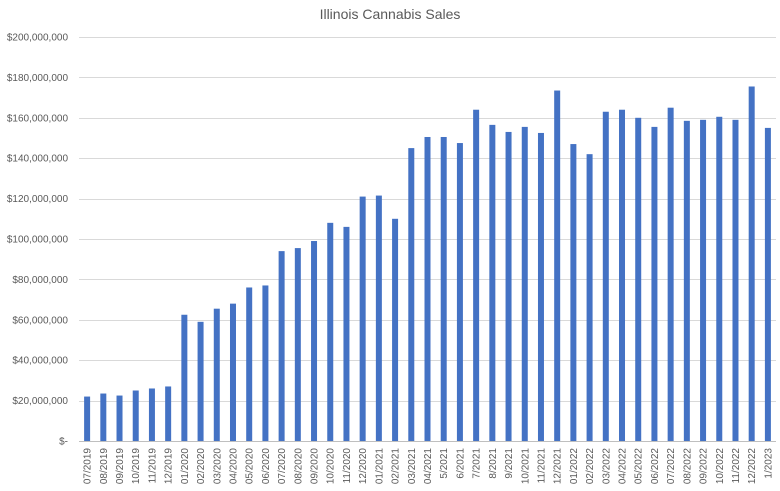  Describe the element at coordinates (169, 466) in the screenshot. I see `x-tick-label: 12/2019` at that location.